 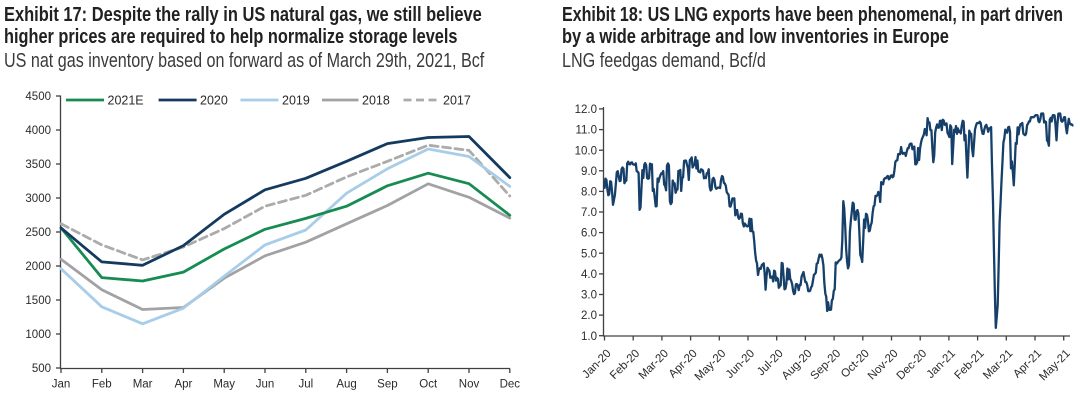 What do you see at coordinates (265, 385) in the screenshot?
I see `svg-text: Jun` at bounding box center [265, 385].